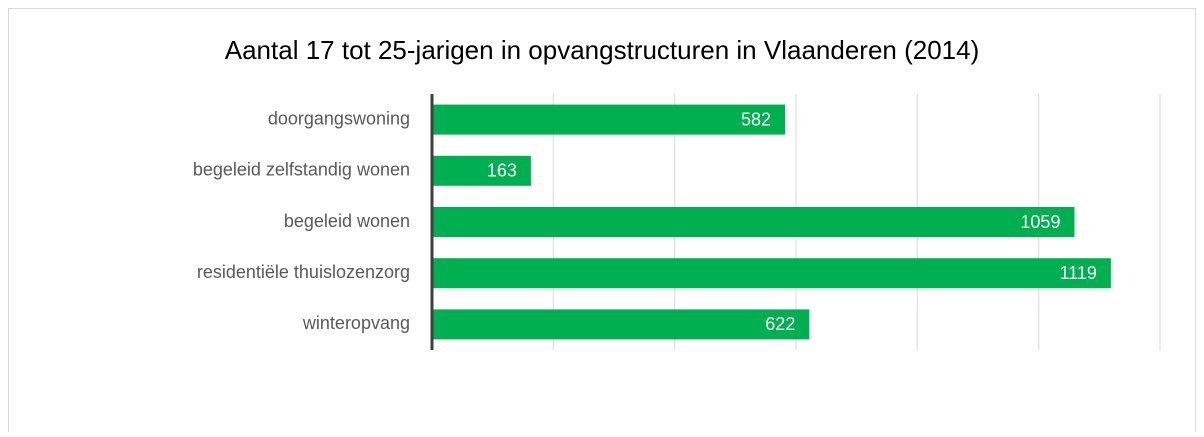  What do you see at coordinates (356, 323) in the screenshot?
I see `y-tick-label: winteropvang` at bounding box center [356, 323].